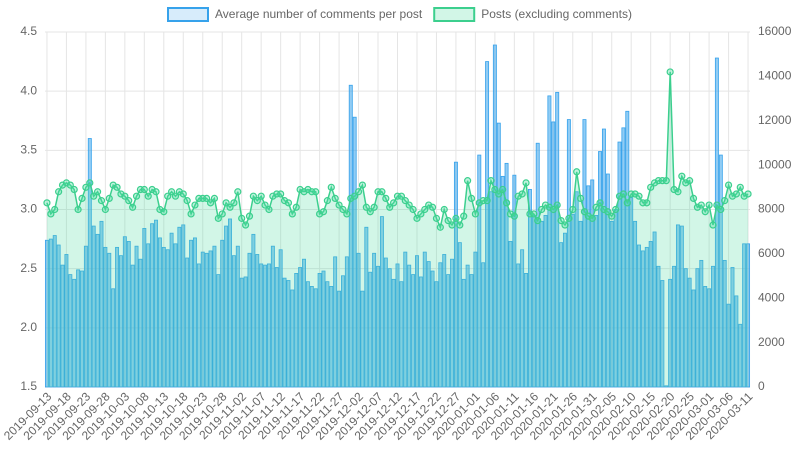  Describe the element at coordinates (28, 209) in the screenshot. I see `y-tick-label: 3.0` at that location.